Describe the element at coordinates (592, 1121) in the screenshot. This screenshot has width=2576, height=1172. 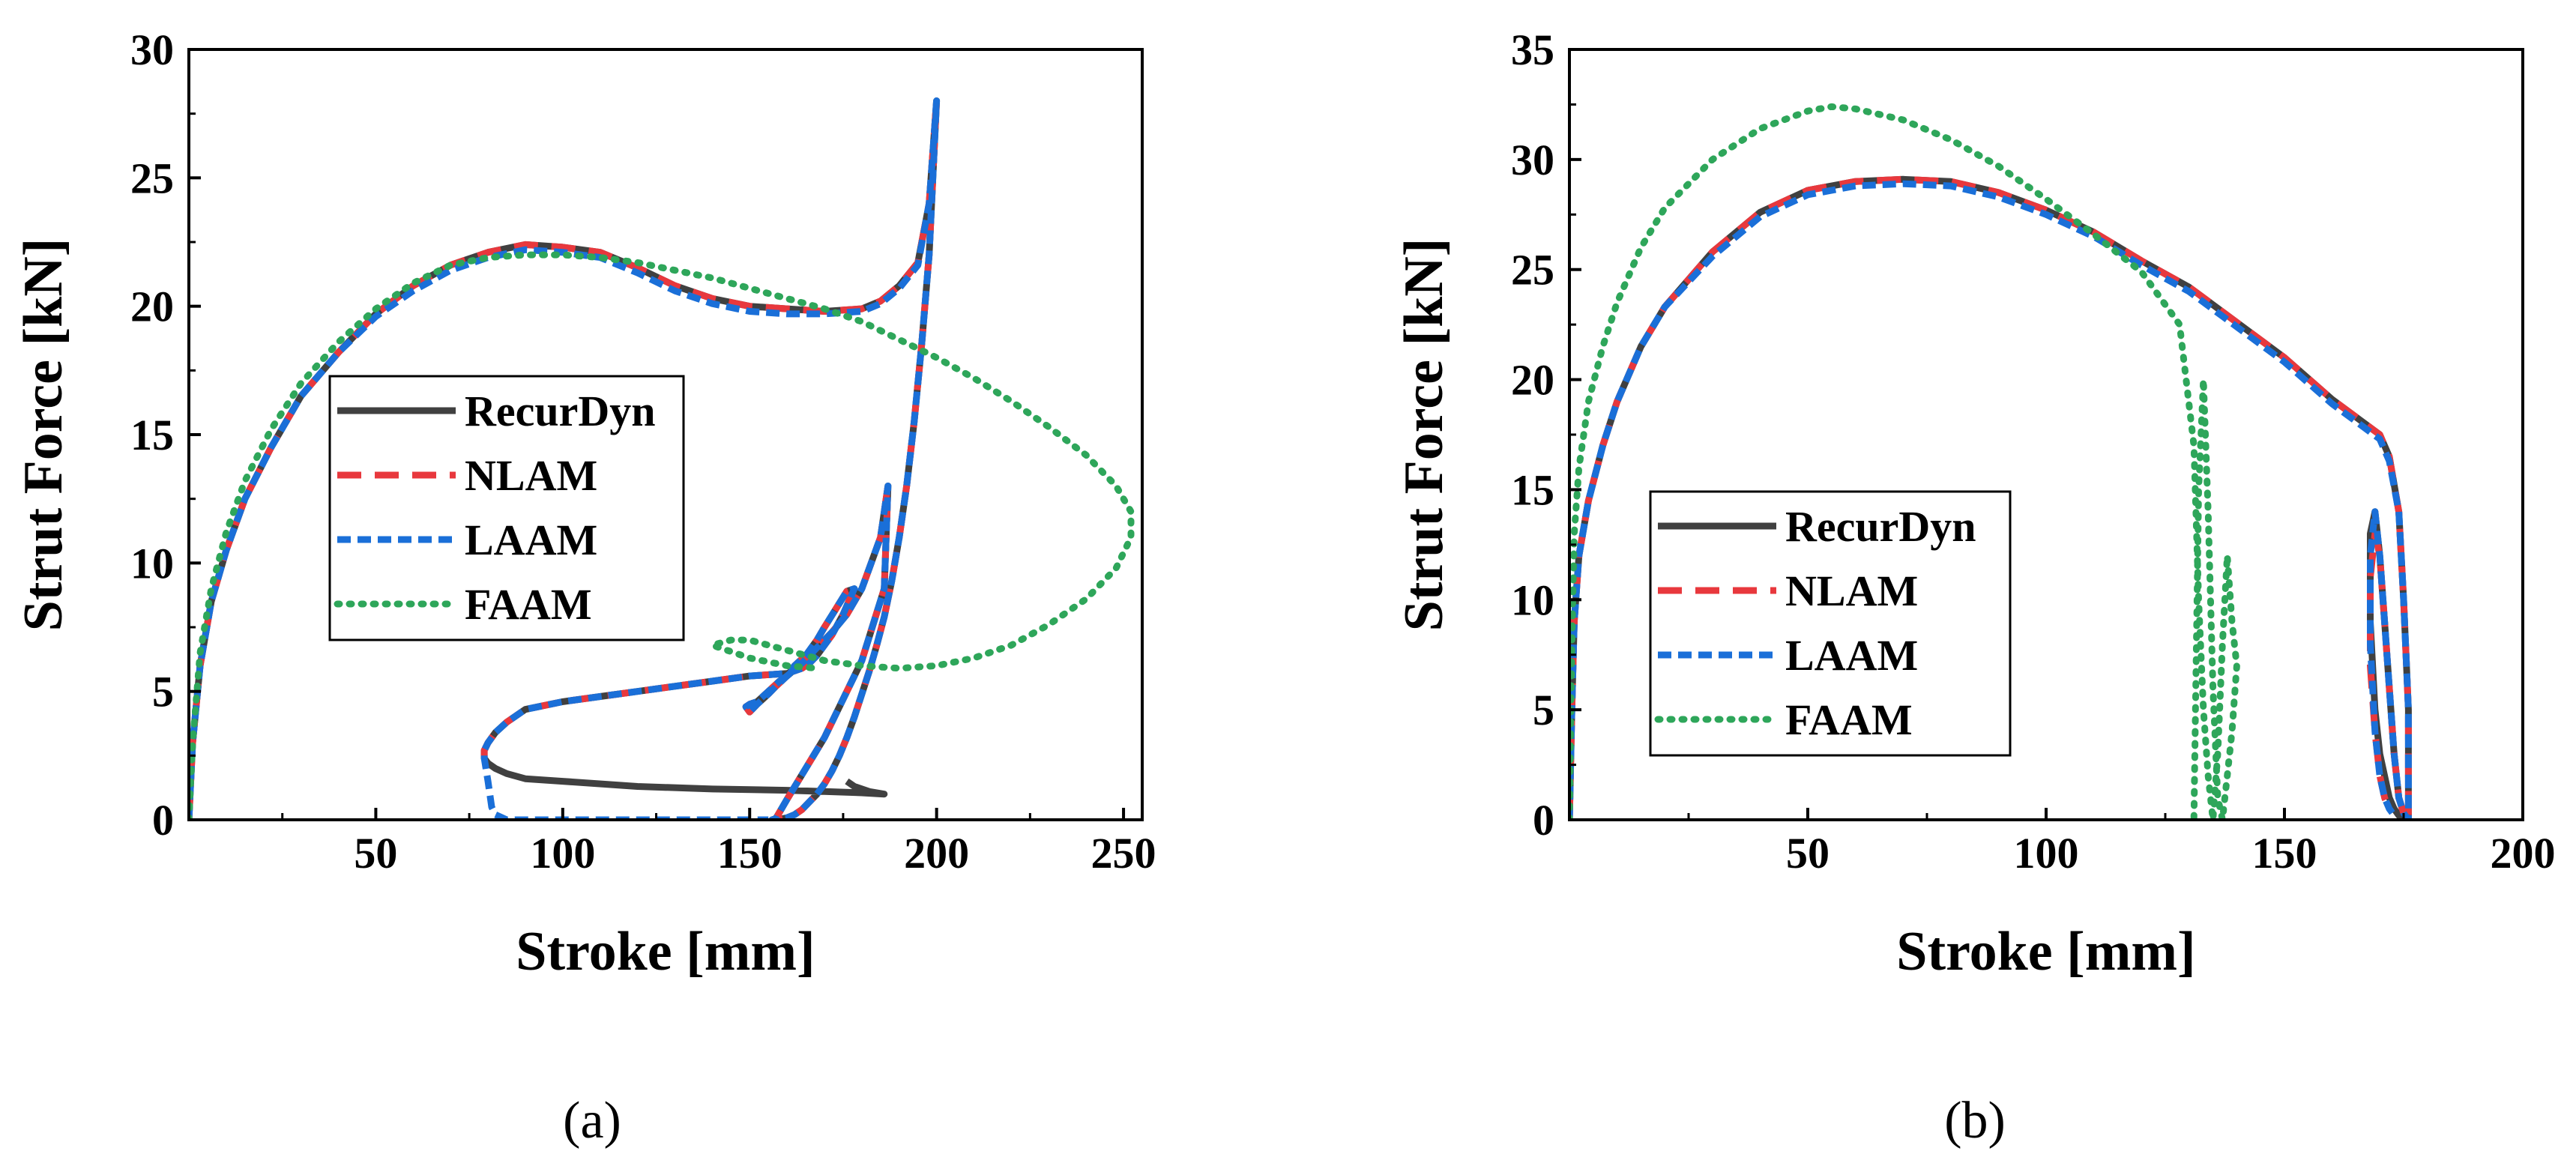
I see `panel-label: (a)` at that location.